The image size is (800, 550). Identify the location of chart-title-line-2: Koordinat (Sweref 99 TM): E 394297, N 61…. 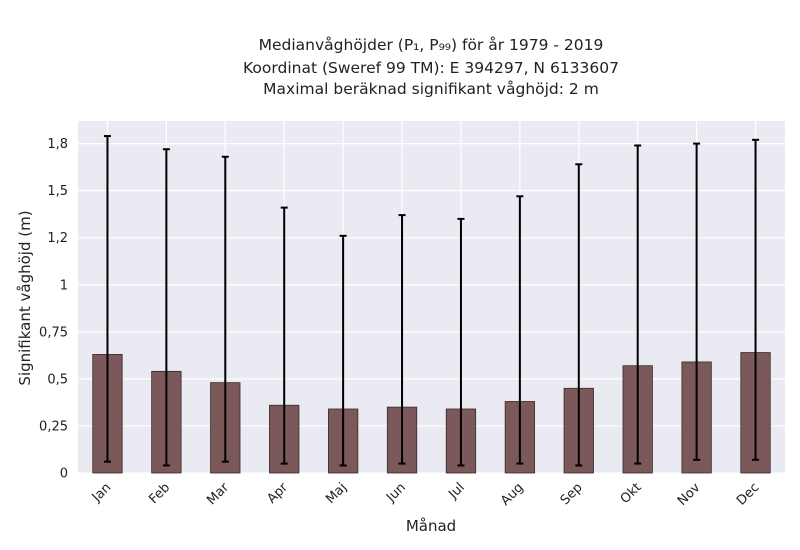
(431, 68).